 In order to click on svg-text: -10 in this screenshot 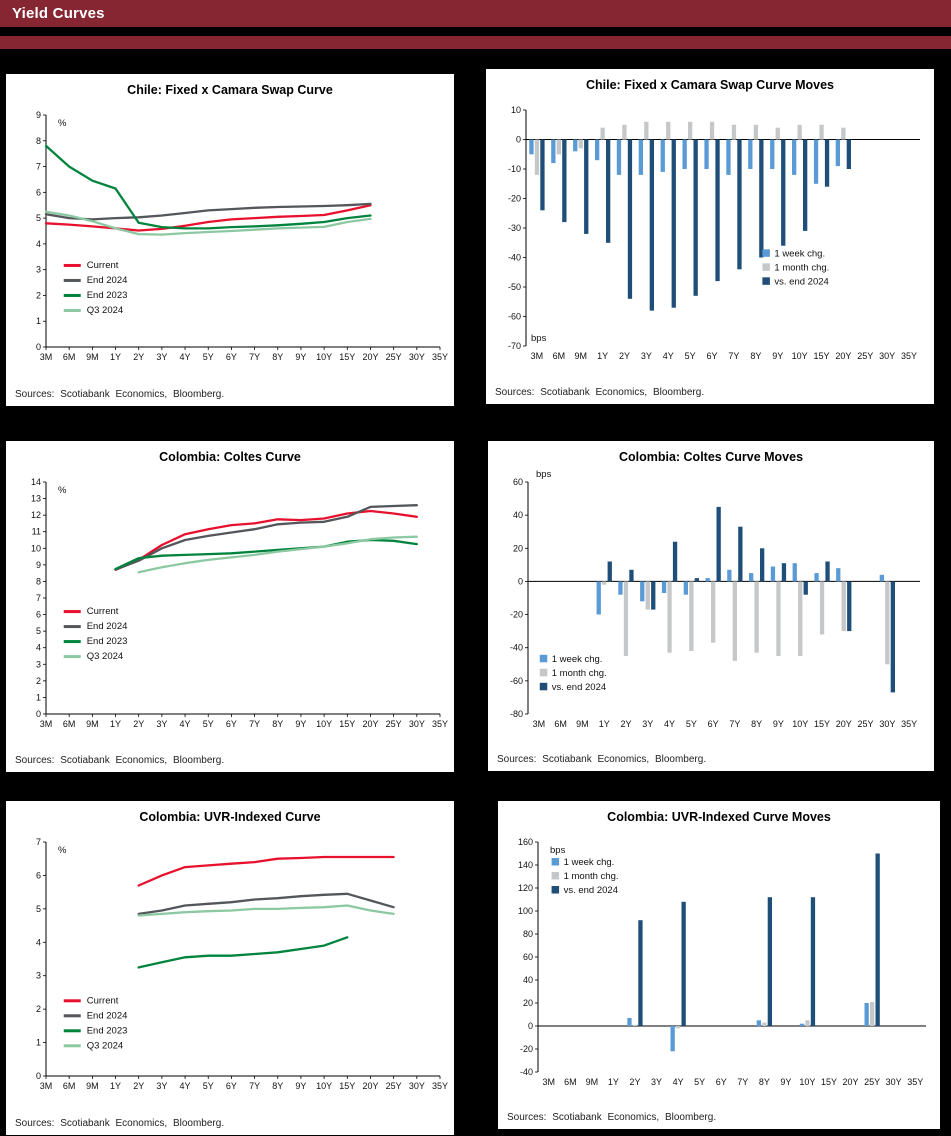, I will do `click(514, 169)`.